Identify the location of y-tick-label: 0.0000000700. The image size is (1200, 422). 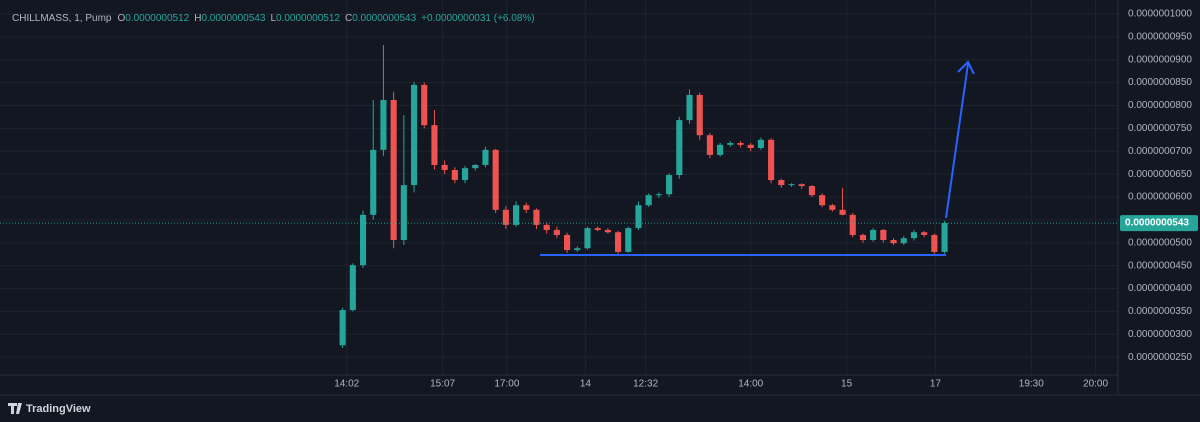
(1160, 151).